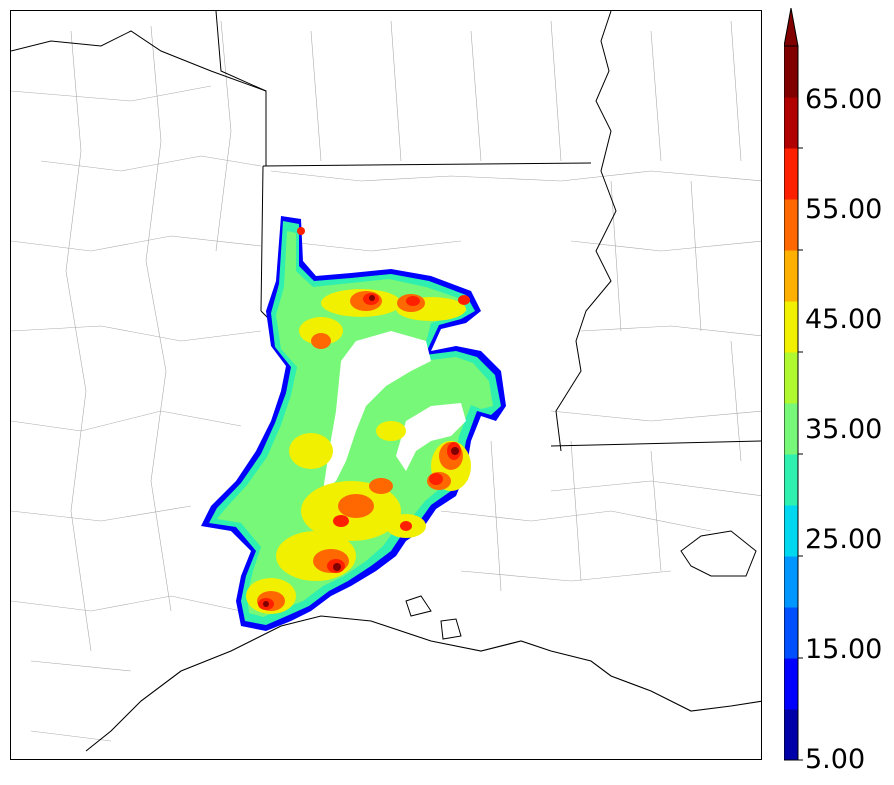 The width and height of the screenshot is (894, 785). Describe the element at coordinates (844, 99) in the screenshot. I see `colorbar-tick-label: 65.00` at that location.